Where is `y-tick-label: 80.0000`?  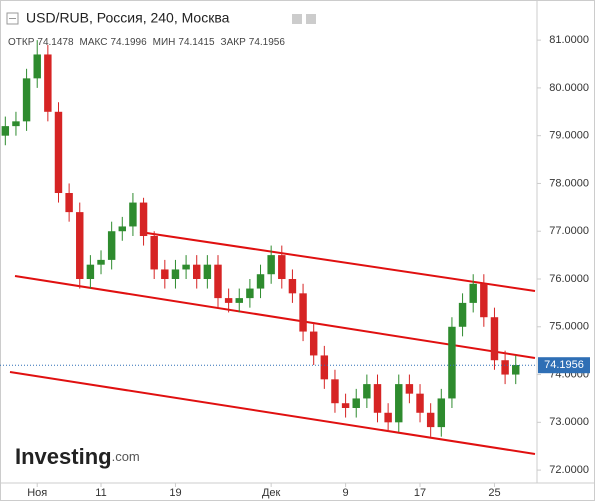 y-tick-label: 80.0000 is located at coordinates (569, 88).